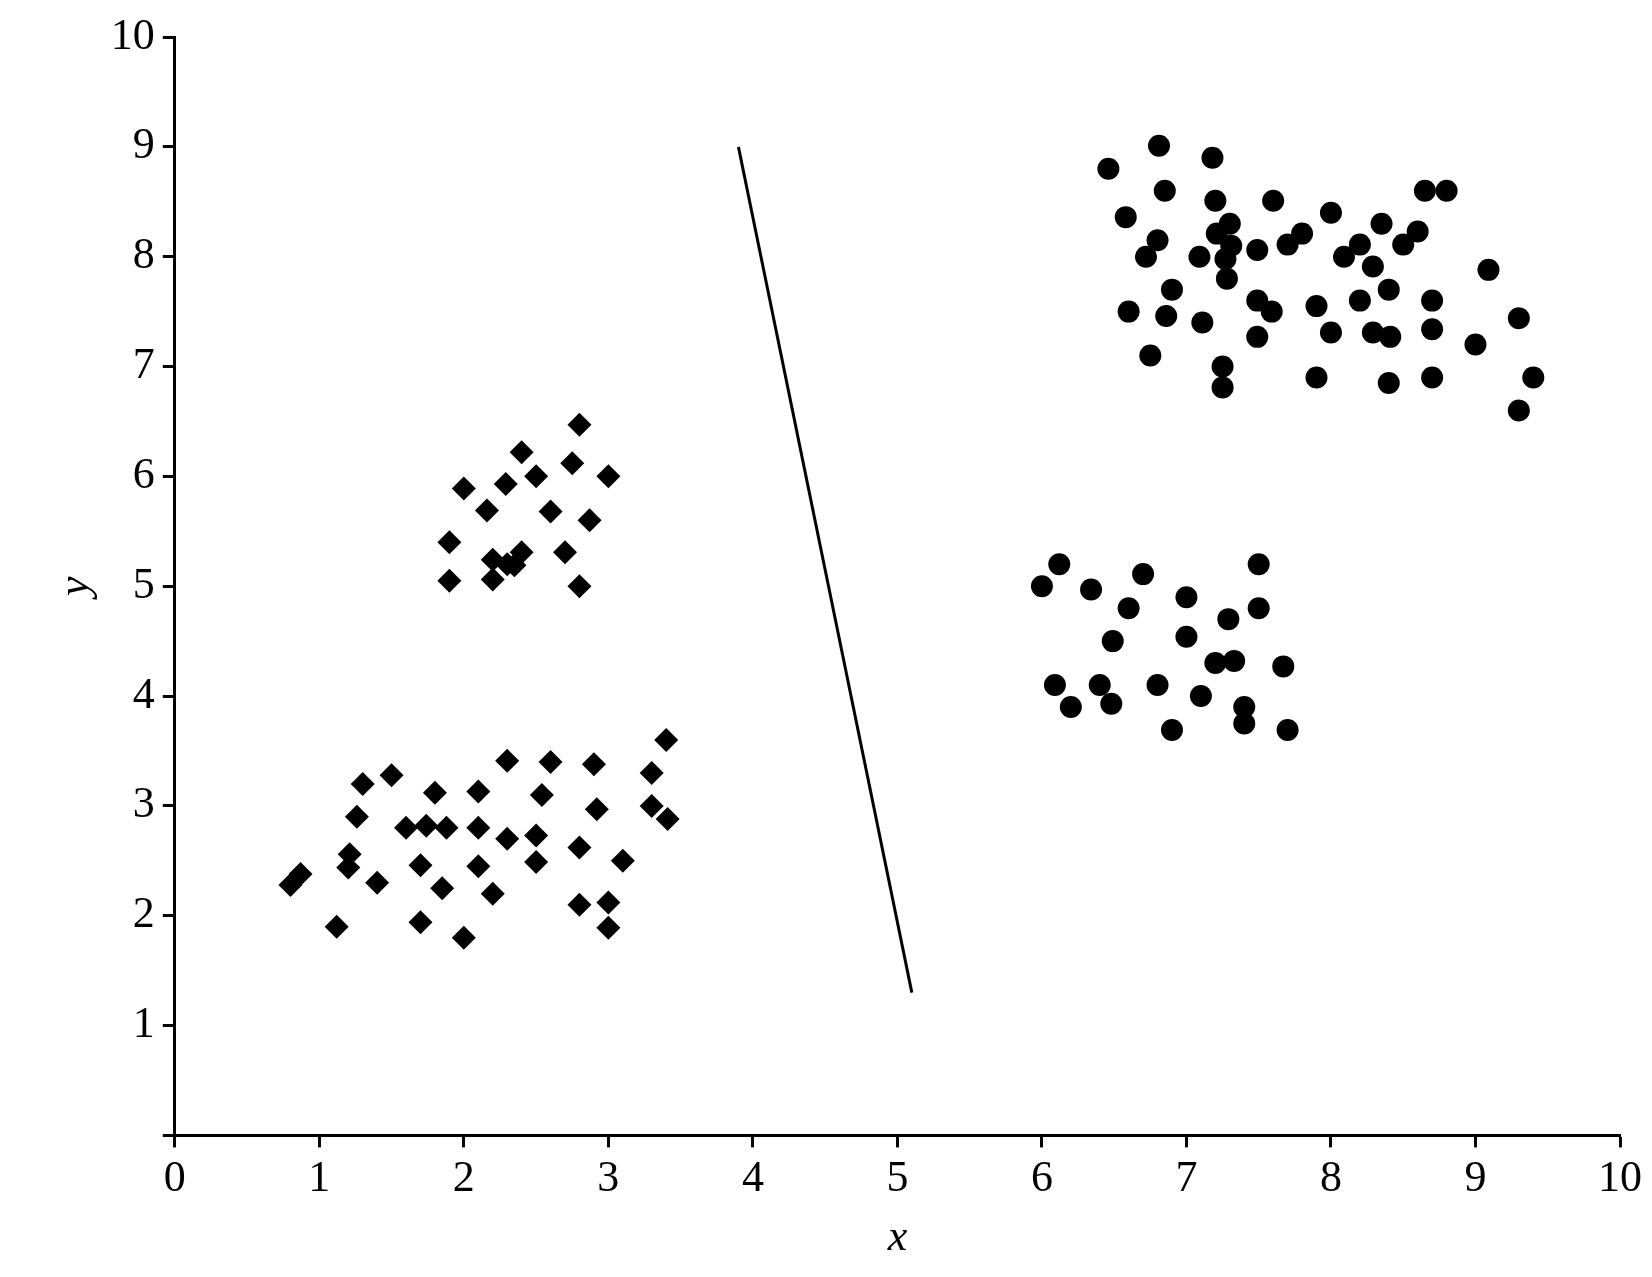 The width and height of the screenshot is (1652, 1277). What do you see at coordinates (132, 34) in the screenshot?
I see `y-tick-label: 10` at bounding box center [132, 34].